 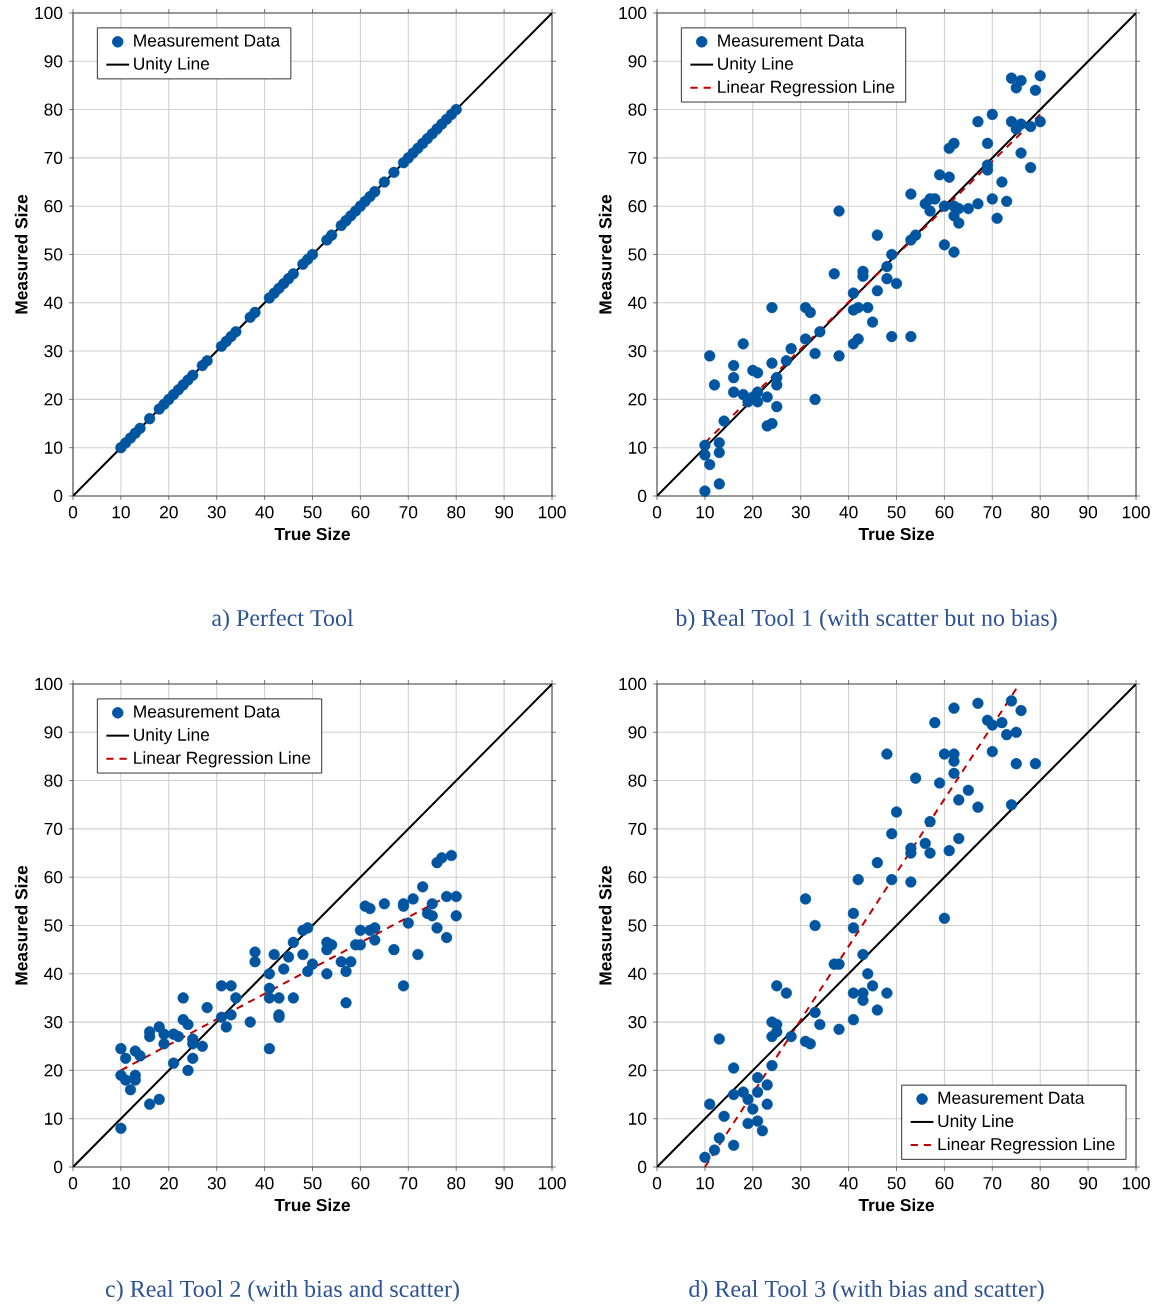 I want to click on text: b) Real Tool 1 (with scatter but no bias), so click(x=866, y=620).